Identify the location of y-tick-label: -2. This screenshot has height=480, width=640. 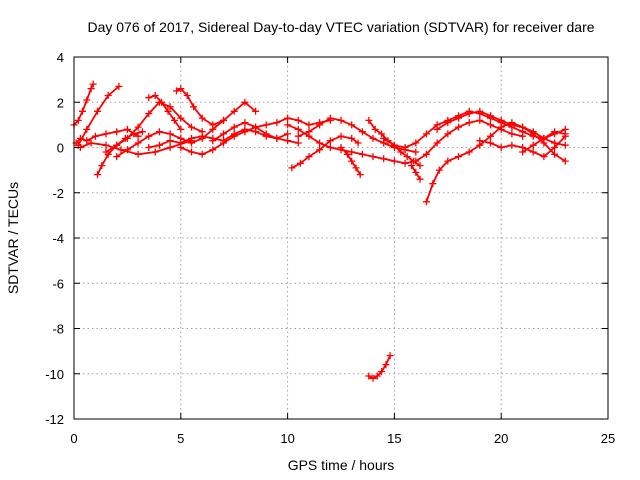
(58, 193).